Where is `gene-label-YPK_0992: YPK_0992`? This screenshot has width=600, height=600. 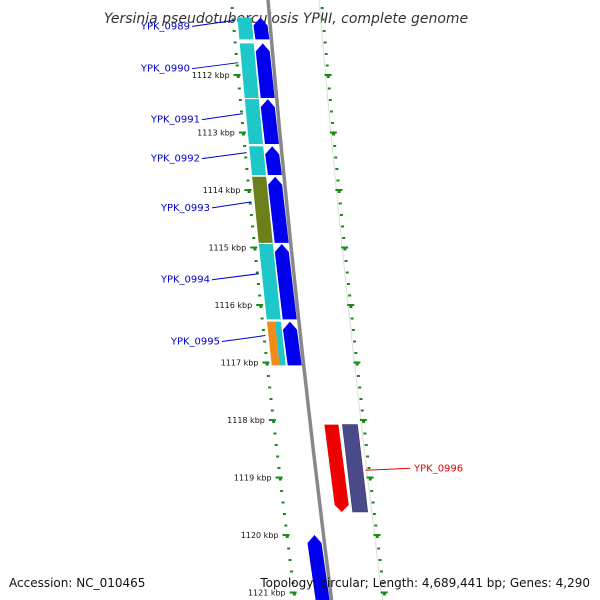
gene-label-YPK_0992: YPK_0992 is located at coordinates (175, 159).